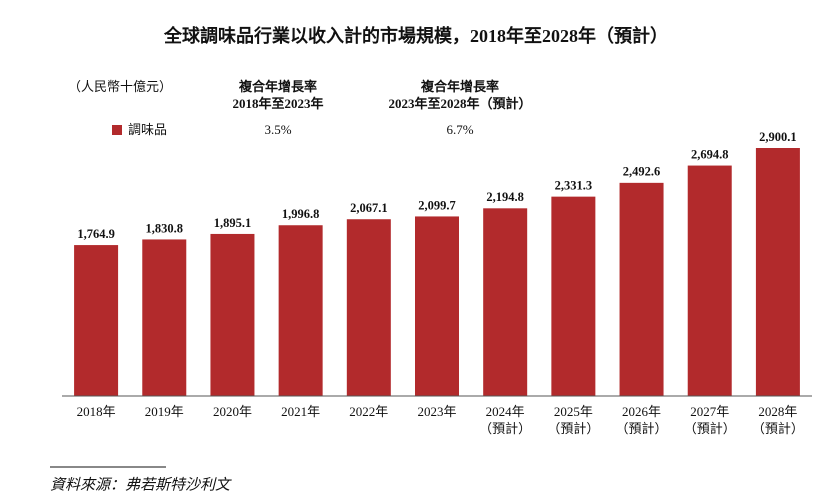 This screenshot has height=498, width=832. What do you see at coordinates (117, 130) in the screenshot?
I see `legend-swatch` at bounding box center [117, 130].